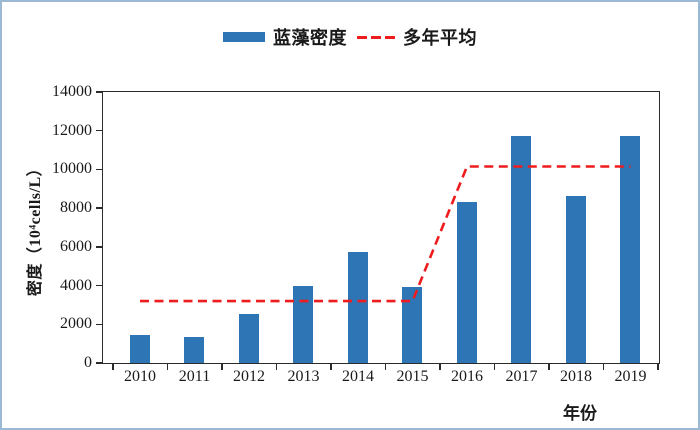 The height and width of the screenshot is (430, 700). Describe the element at coordinates (76, 324) in the screenshot. I see `y-tick-label: 2000` at that location.